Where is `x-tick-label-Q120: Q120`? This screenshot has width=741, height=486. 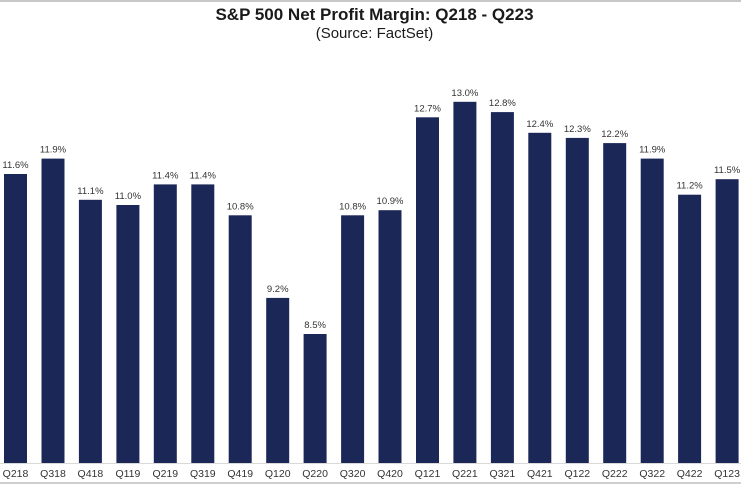
x-tick-label-Q120: Q120 is located at coordinates (278, 474).